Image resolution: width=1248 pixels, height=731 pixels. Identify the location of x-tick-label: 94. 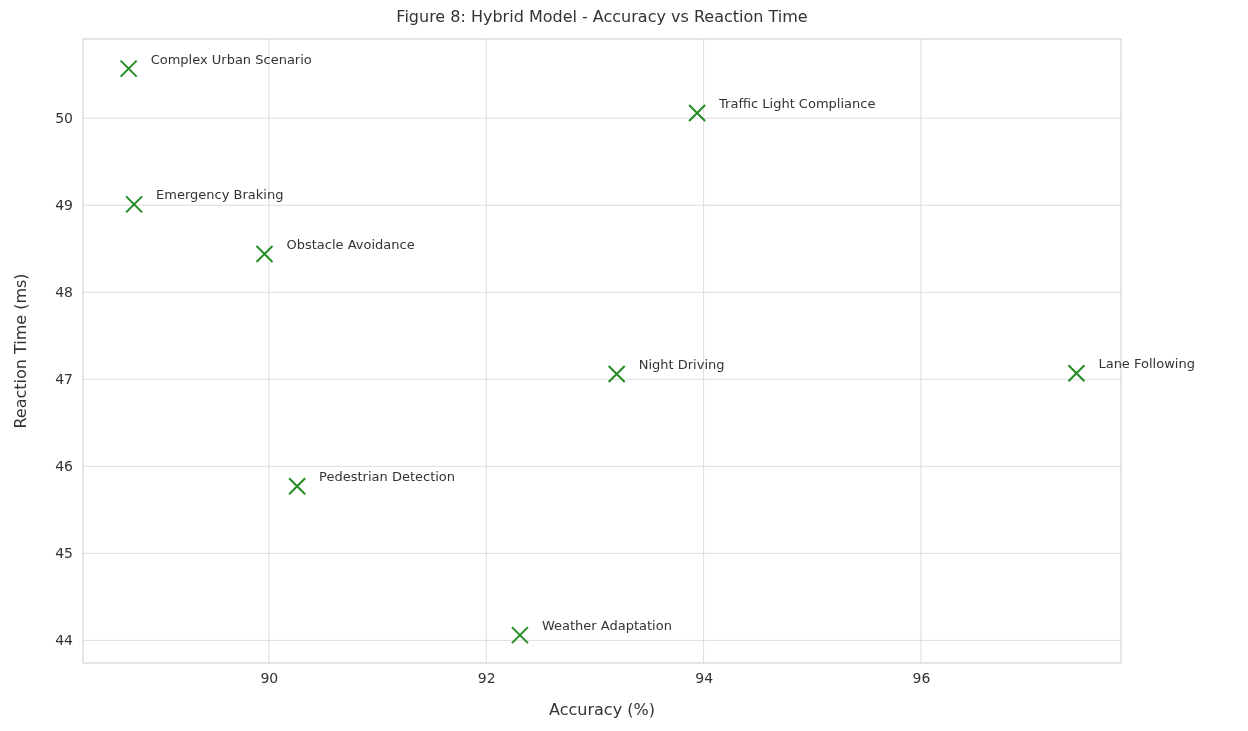
(704, 677).